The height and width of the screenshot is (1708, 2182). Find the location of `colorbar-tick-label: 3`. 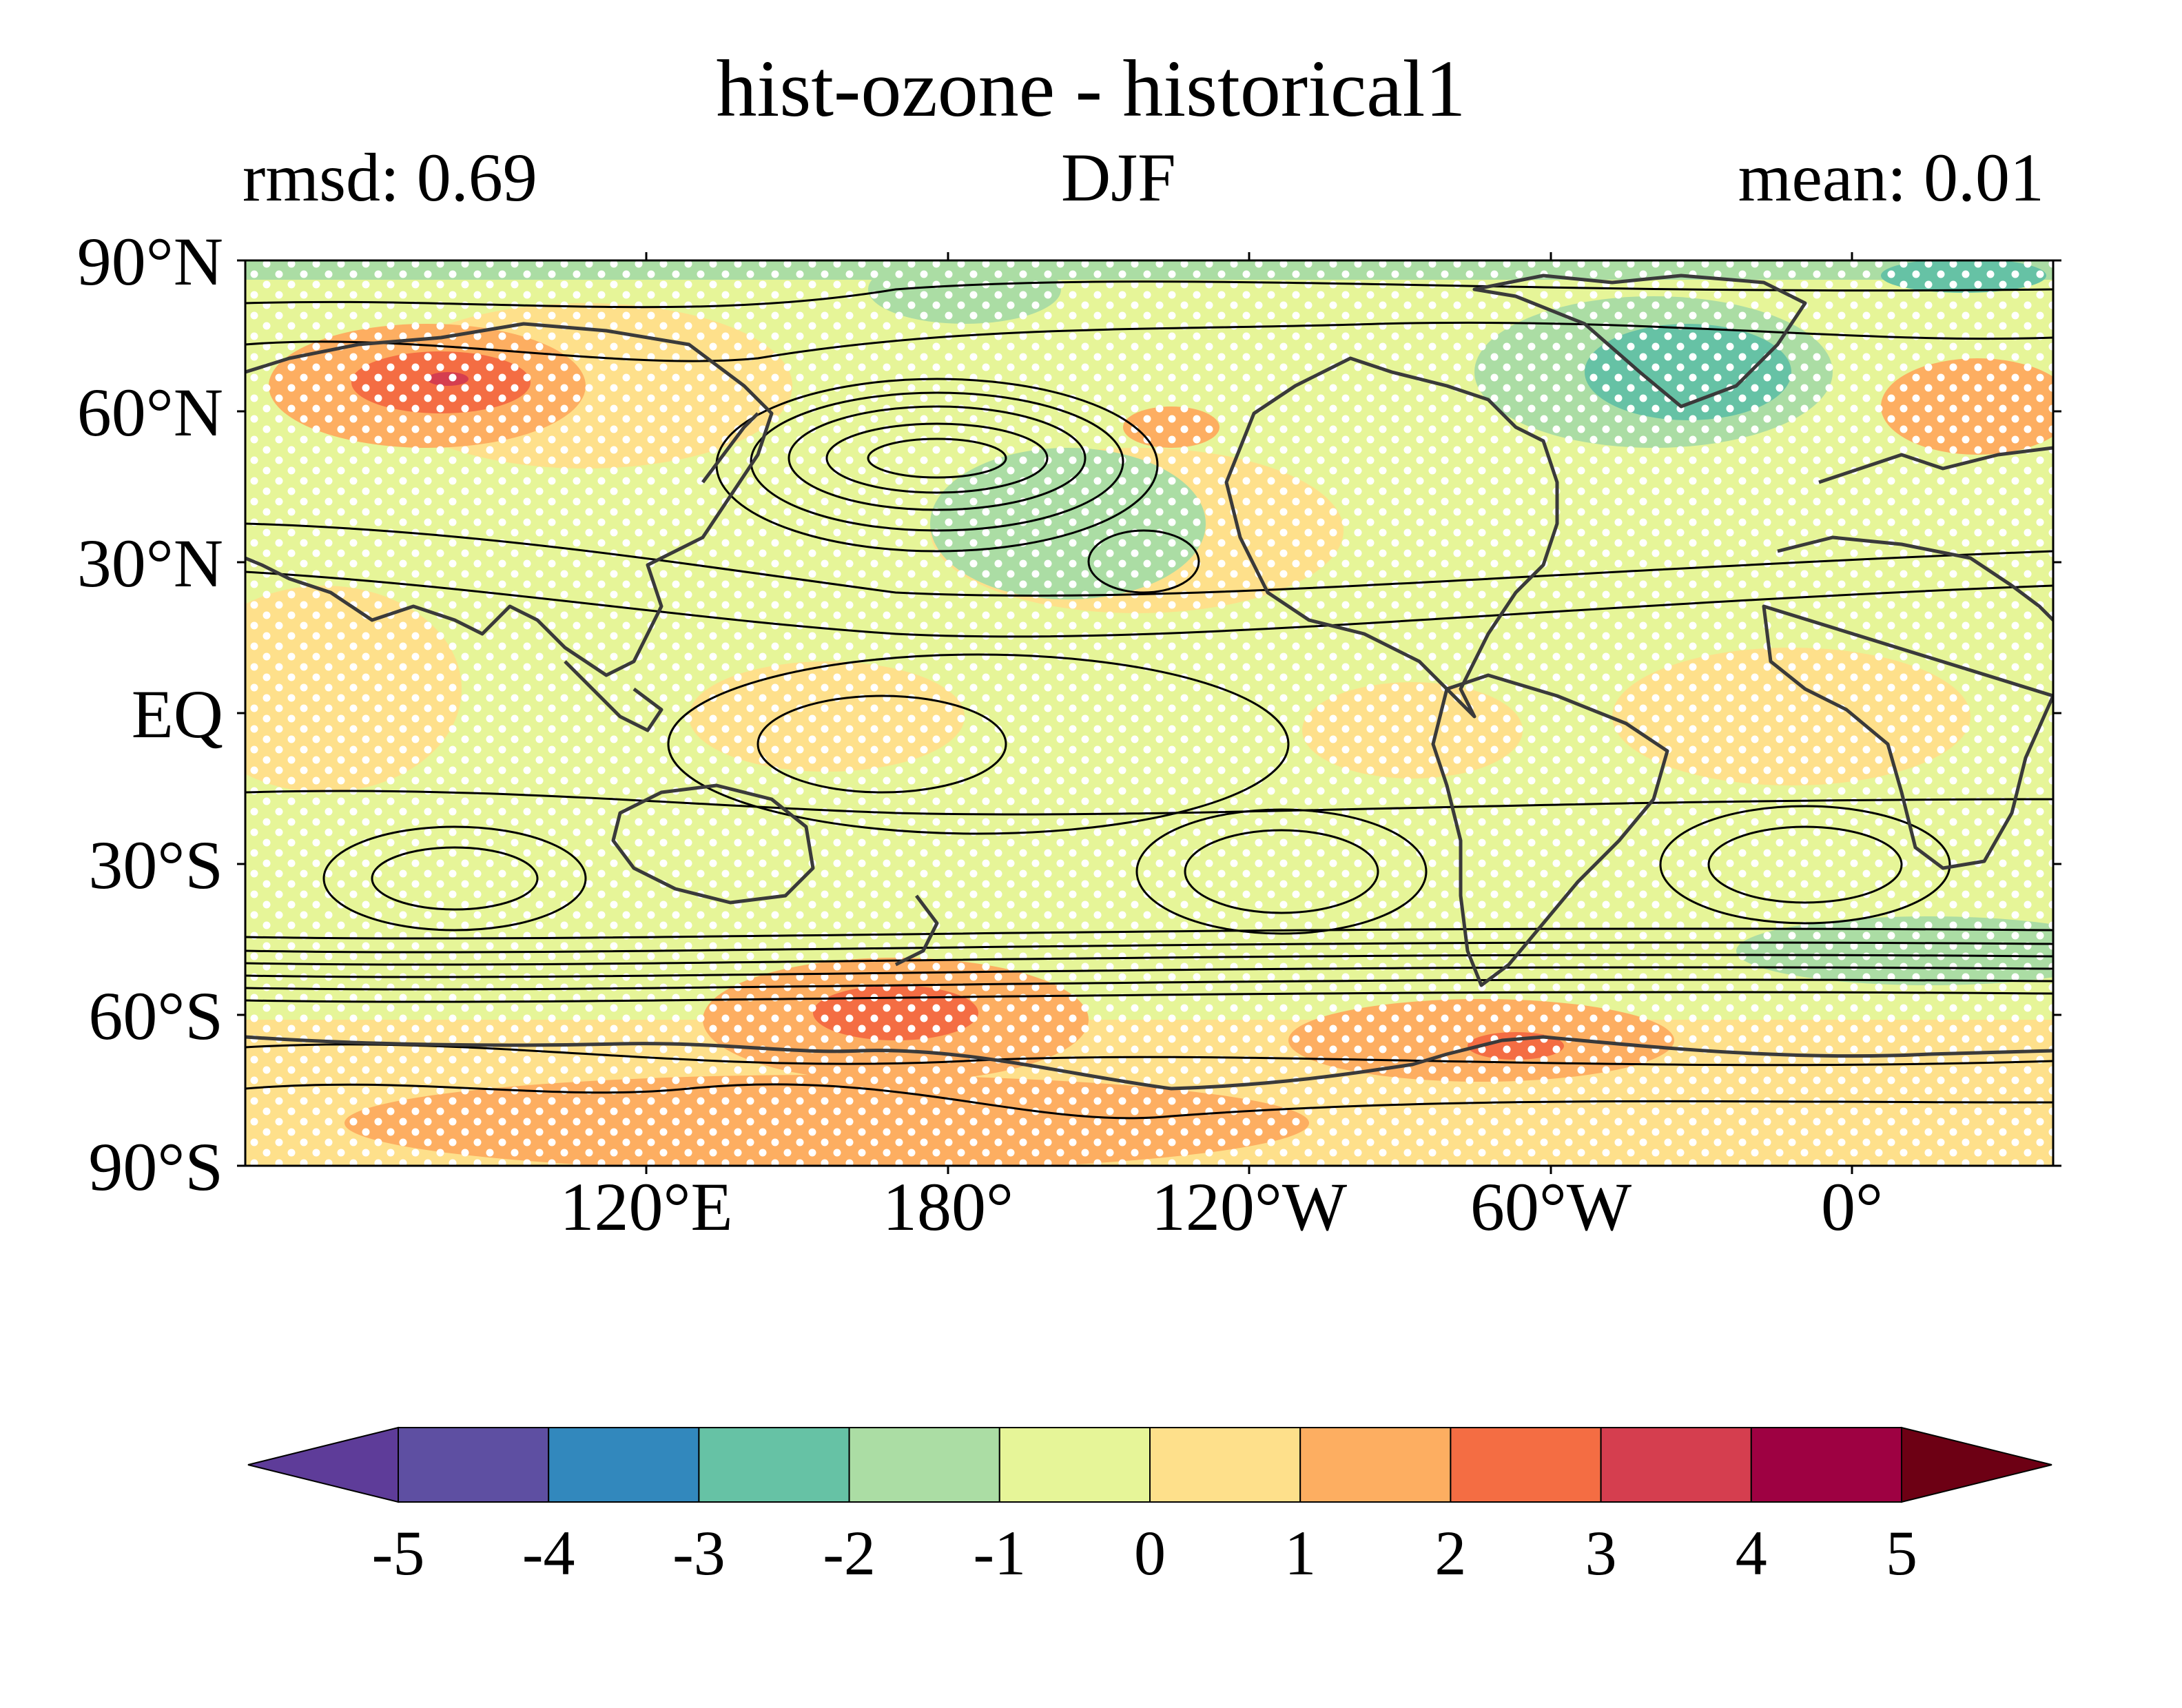

colorbar-tick-label: 3 is located at coordinates (1601, 1553).